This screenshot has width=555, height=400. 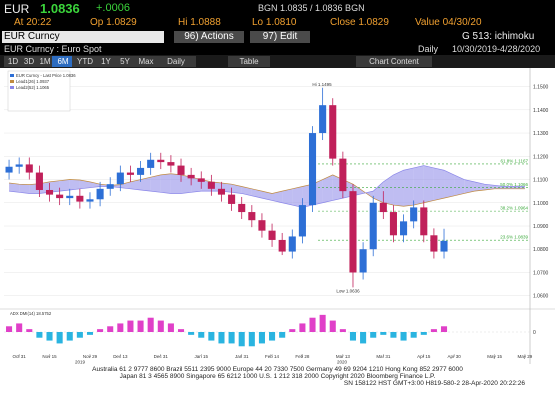 I want to click on tab: 6M, so click(x=63, y=61).